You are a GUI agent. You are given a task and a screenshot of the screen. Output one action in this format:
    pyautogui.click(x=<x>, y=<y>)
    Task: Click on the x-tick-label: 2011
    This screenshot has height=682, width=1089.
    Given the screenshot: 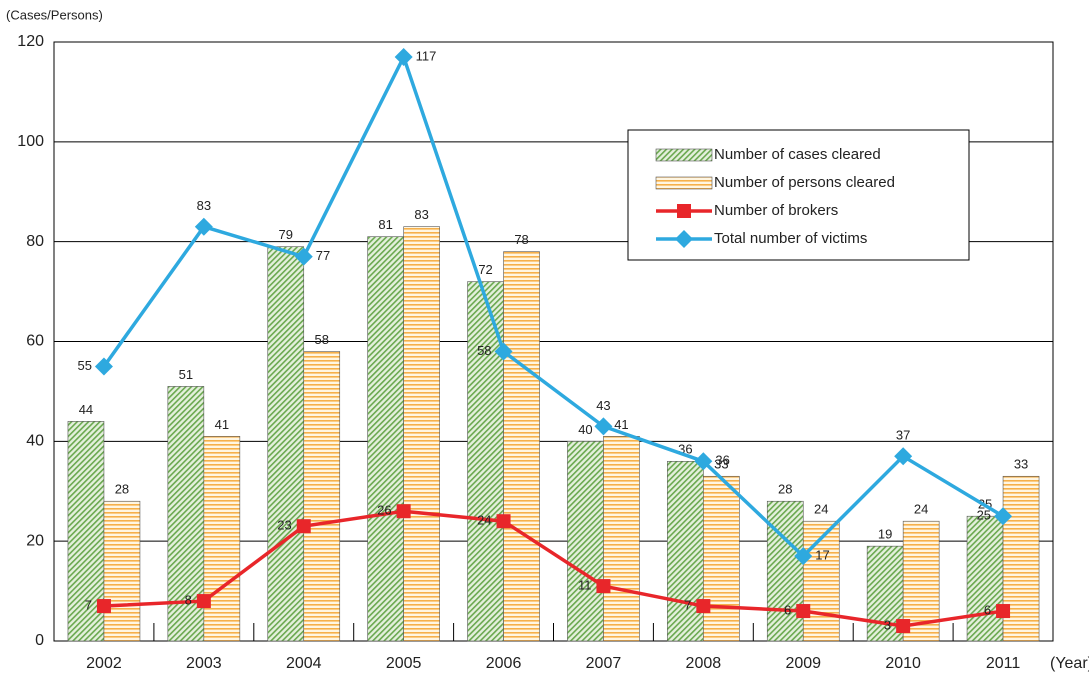 What is the action you would take?
    pyautogui.click(x=1003, y=663)
    